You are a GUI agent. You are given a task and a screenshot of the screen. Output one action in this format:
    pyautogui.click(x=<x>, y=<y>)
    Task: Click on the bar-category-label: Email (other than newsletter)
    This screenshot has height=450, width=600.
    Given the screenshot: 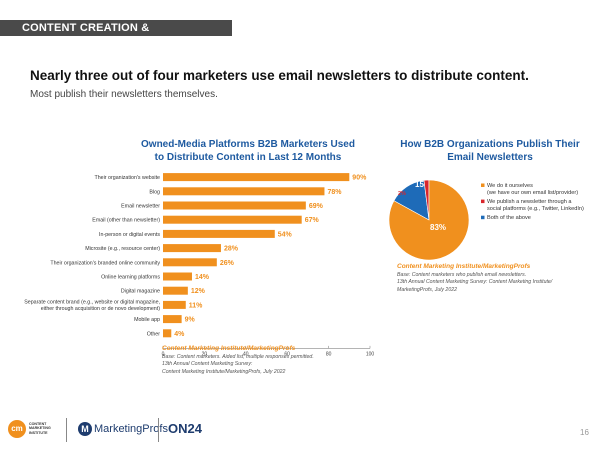 What is the action you would take?
    pyautogui.click(x=126, y=221)
    